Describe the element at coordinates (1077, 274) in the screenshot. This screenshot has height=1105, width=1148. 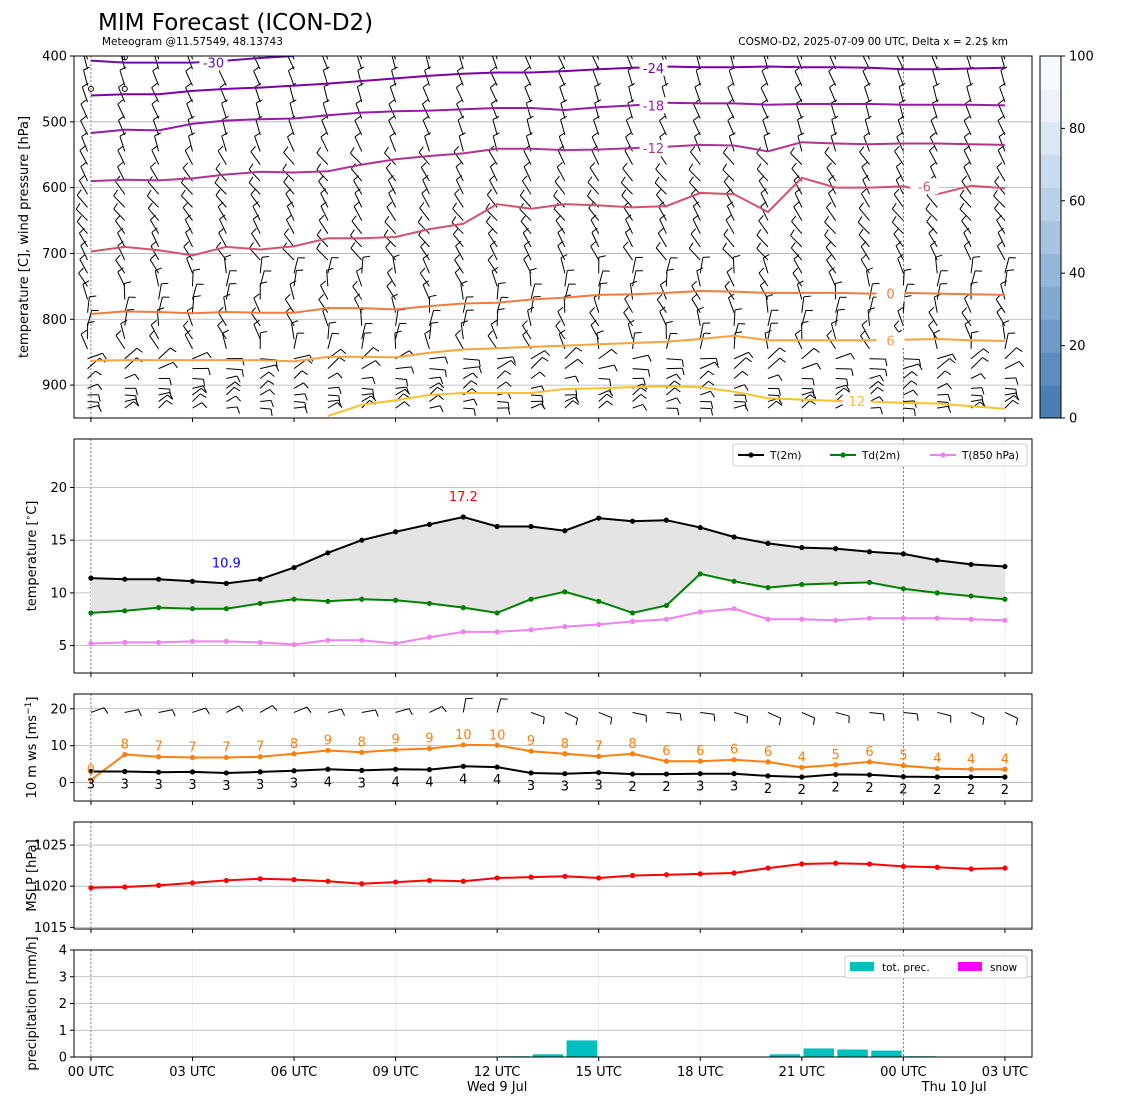
I see `colorbar-tick-label: 40` at that location.